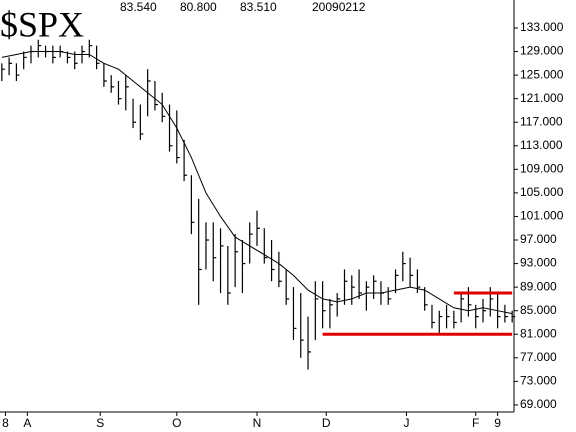 Image resolution: width=576 pixels, height=432 pixels. What do you see at coordinates (138, 7) in the screenshot?
I see `header-value: 83.540` at bounding box center [138, 7].